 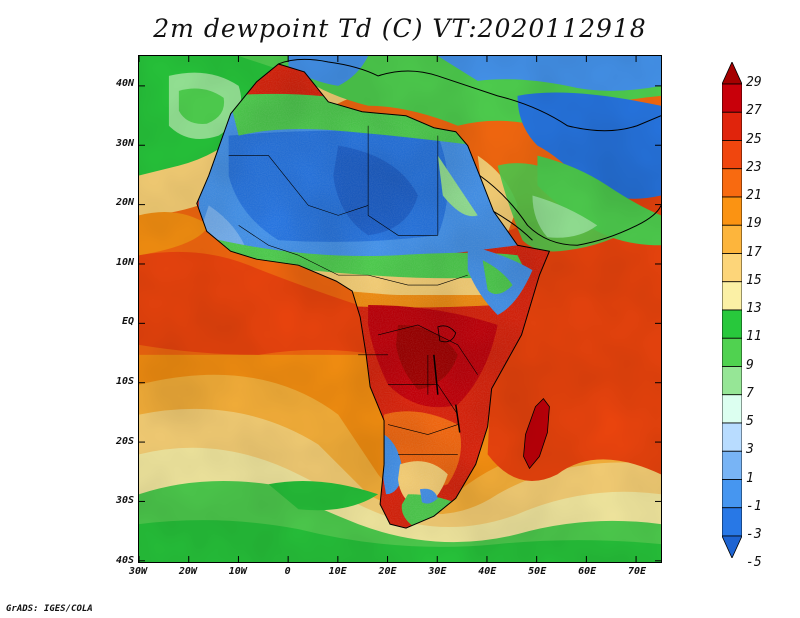 I want to click on longitude-label: 20W, so click(x=187, y=571).